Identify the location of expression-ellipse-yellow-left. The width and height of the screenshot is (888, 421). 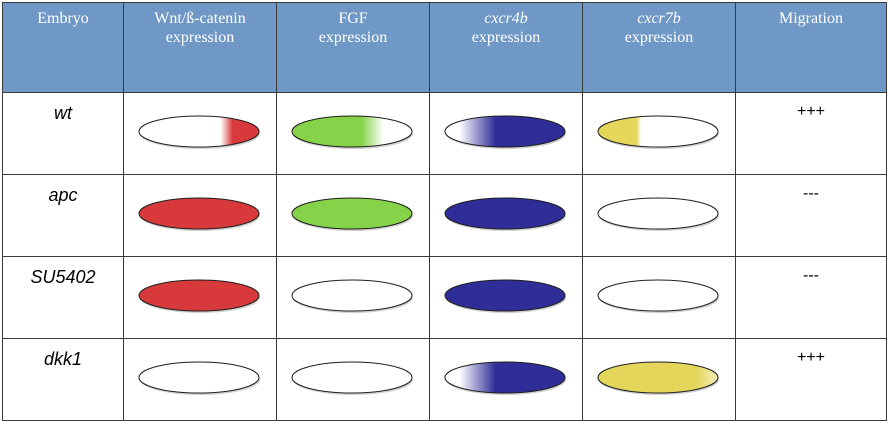
(658, 131).